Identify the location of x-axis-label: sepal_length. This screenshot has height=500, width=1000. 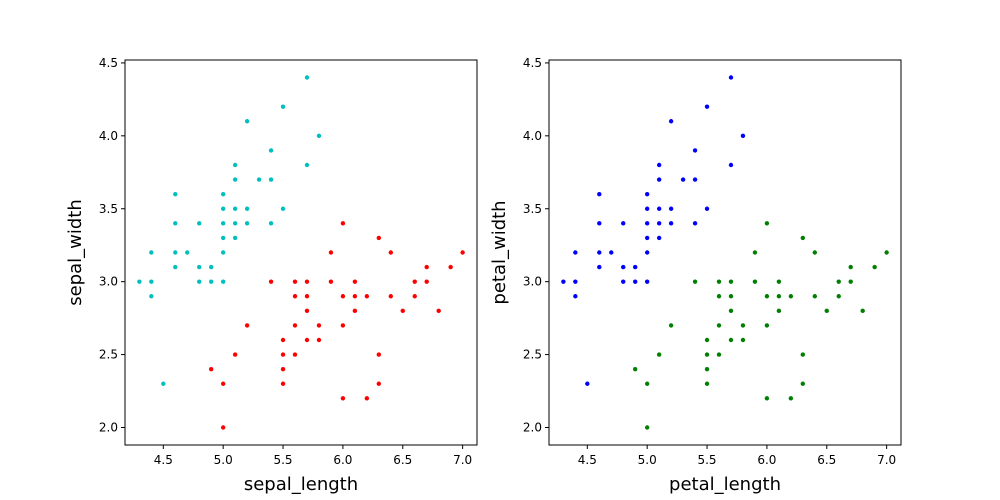
(301, 484).